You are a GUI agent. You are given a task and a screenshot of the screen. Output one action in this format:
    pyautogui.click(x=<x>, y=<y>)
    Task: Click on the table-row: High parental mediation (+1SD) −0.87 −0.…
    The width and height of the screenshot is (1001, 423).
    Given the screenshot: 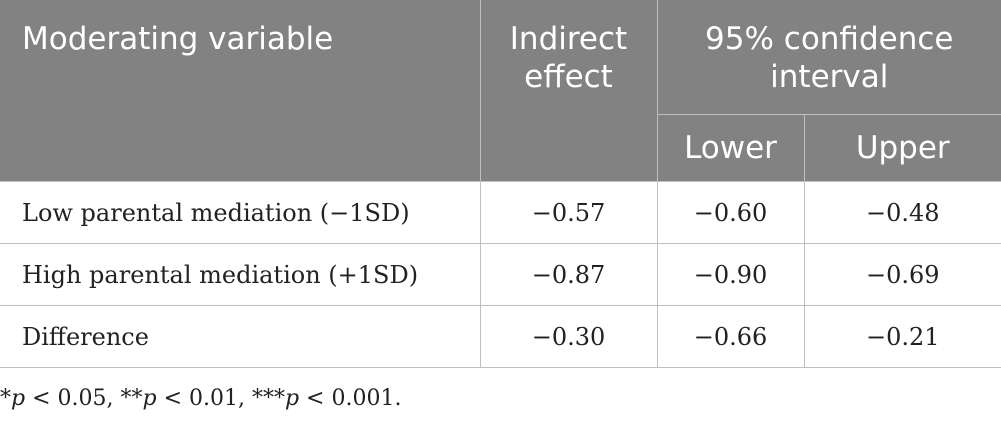 What is the action you would take?
    pyautogui.click(x=500, y=274)
    